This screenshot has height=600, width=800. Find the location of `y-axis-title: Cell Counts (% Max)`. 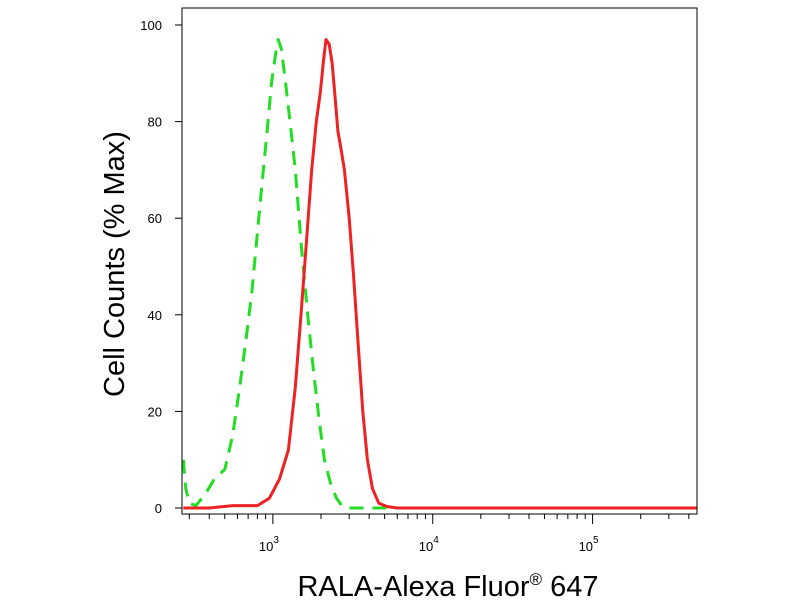

y-axis-title: Cell Counts (% Max) is located at coordinates (115, 264).